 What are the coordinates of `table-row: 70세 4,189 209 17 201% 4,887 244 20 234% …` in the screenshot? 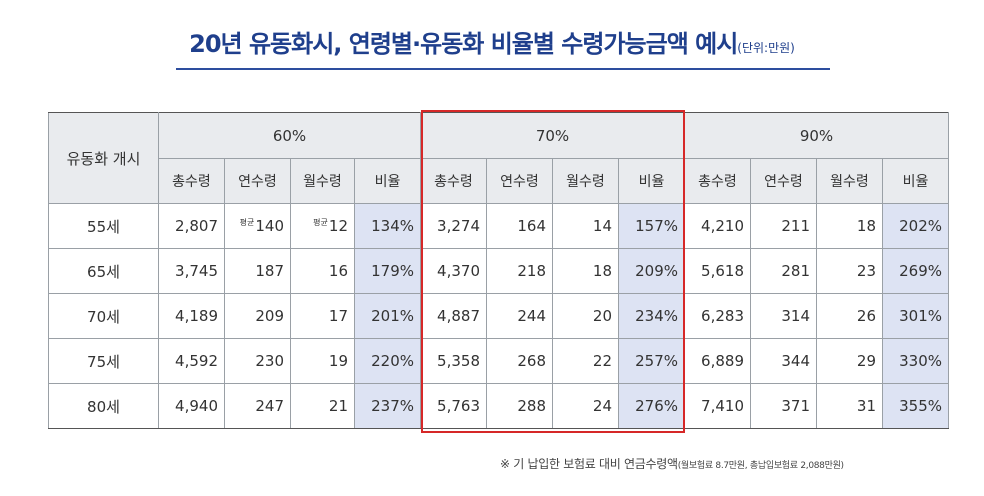 It's located at (498, 316).